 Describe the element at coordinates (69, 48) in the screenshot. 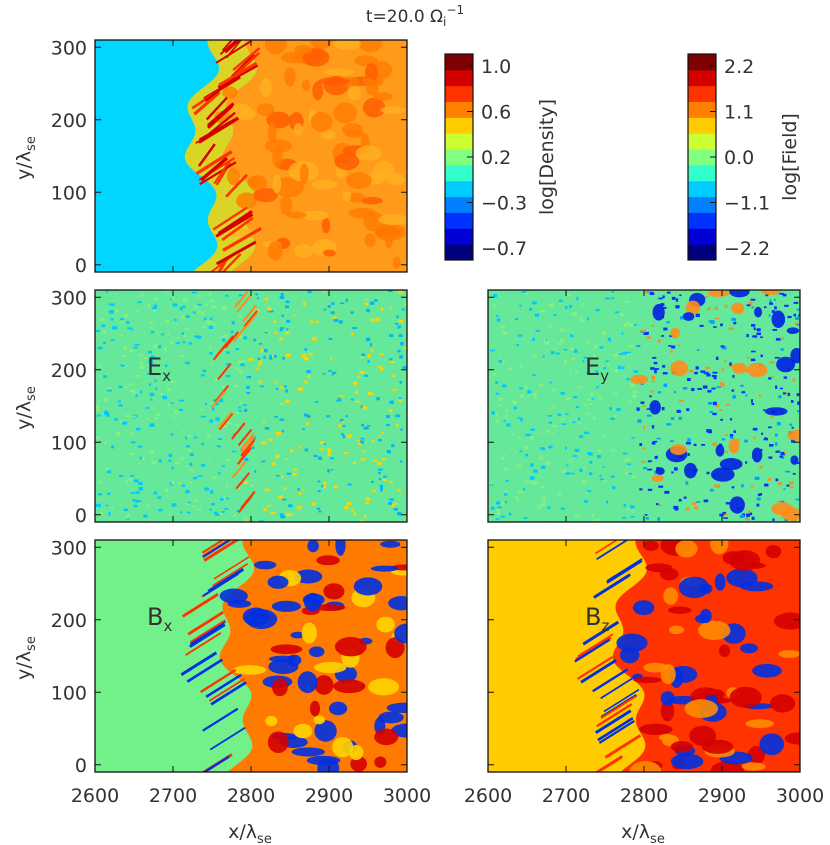

I see `y-tick-label: 300` at that location.